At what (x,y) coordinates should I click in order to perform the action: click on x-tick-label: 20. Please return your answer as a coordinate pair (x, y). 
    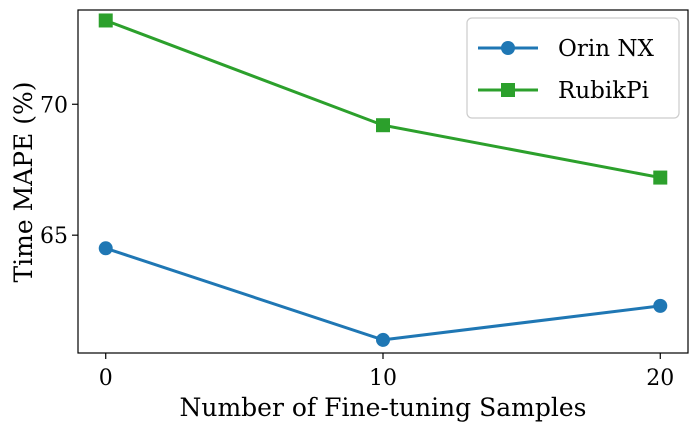
    Looking at the image, I should click on (660, 378).